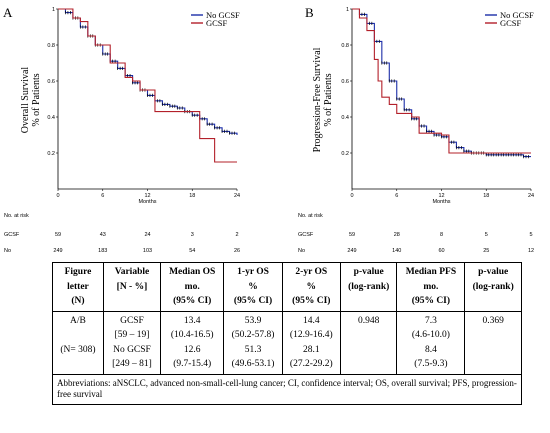  What do you see at coordinates (309, 12) in the screenshot?
I see `panel-letter-b: B` at bounding box center [309, 12].